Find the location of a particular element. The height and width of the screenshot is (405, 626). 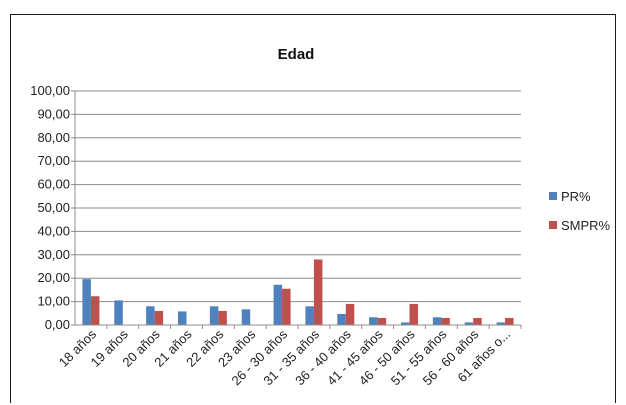

bar-PR%-20 años is located at coordinates (150, 315).